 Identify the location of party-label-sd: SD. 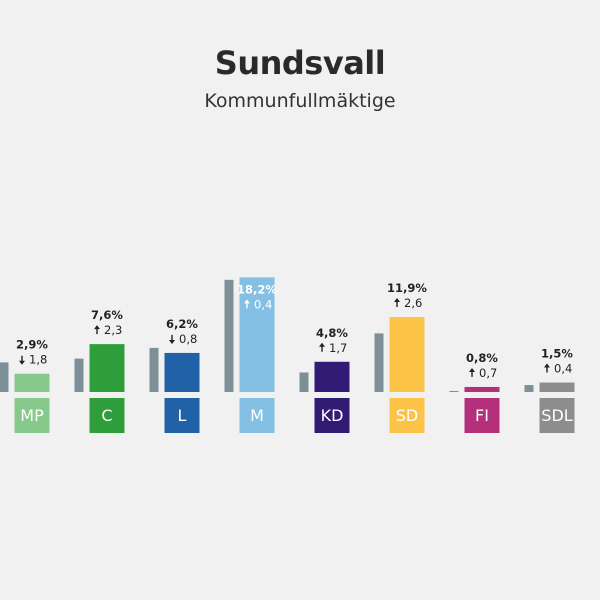
(407, 415).